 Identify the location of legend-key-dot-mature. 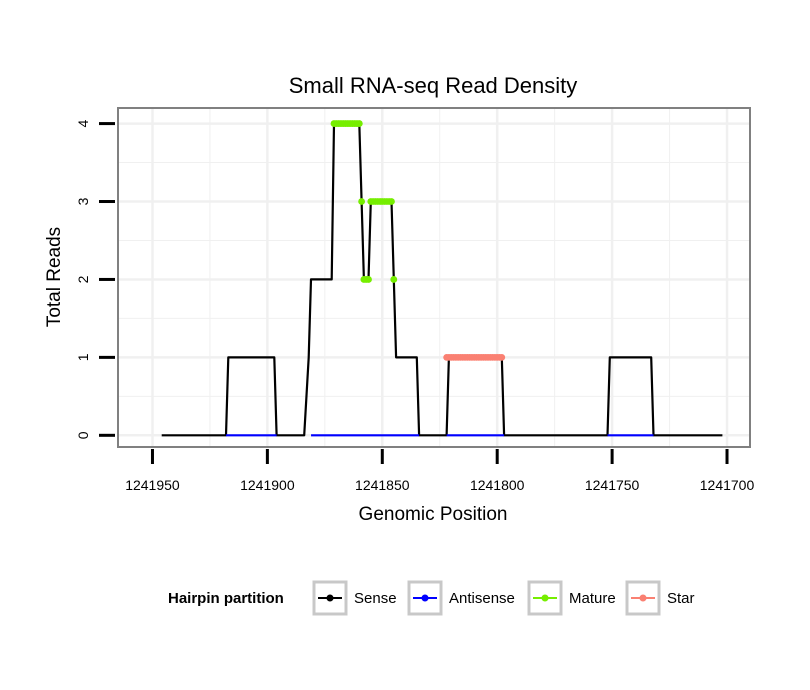
(545, 598).